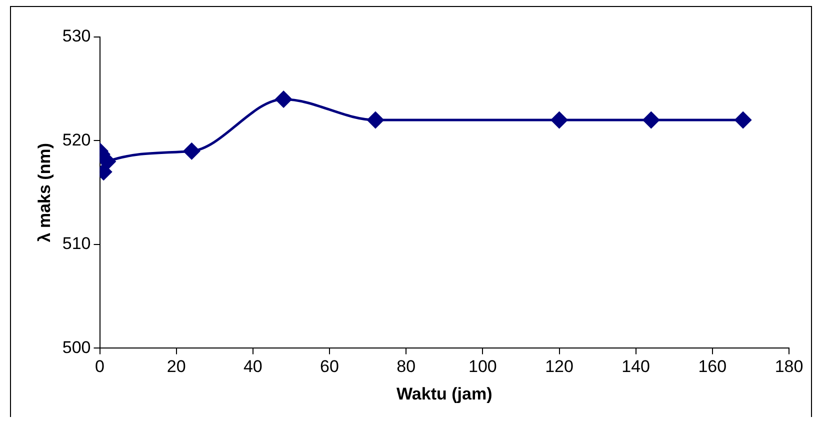 The height and width of the screenshot is (421, 823). I want to click on x-tick-label: 80, so click(406, 366).